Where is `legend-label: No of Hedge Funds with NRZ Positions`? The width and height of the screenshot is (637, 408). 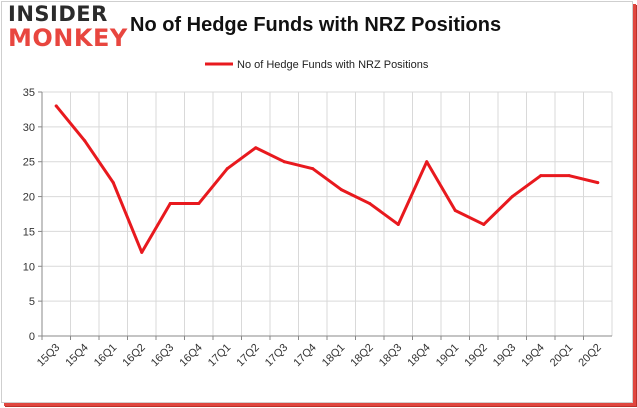
legend-label: No of Hedge Funds with NRZ Positions is located at coordinates (333, 65).